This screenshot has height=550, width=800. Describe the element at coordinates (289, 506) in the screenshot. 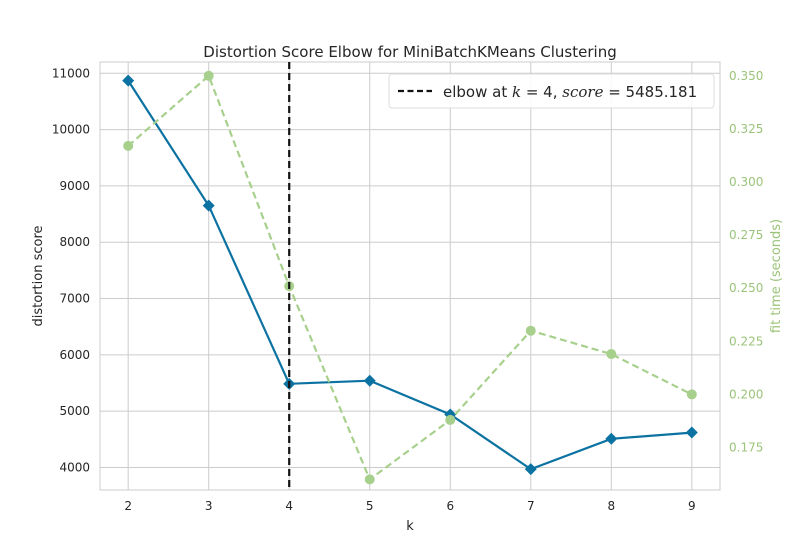

I see `x-tick-label: 4` at that location.